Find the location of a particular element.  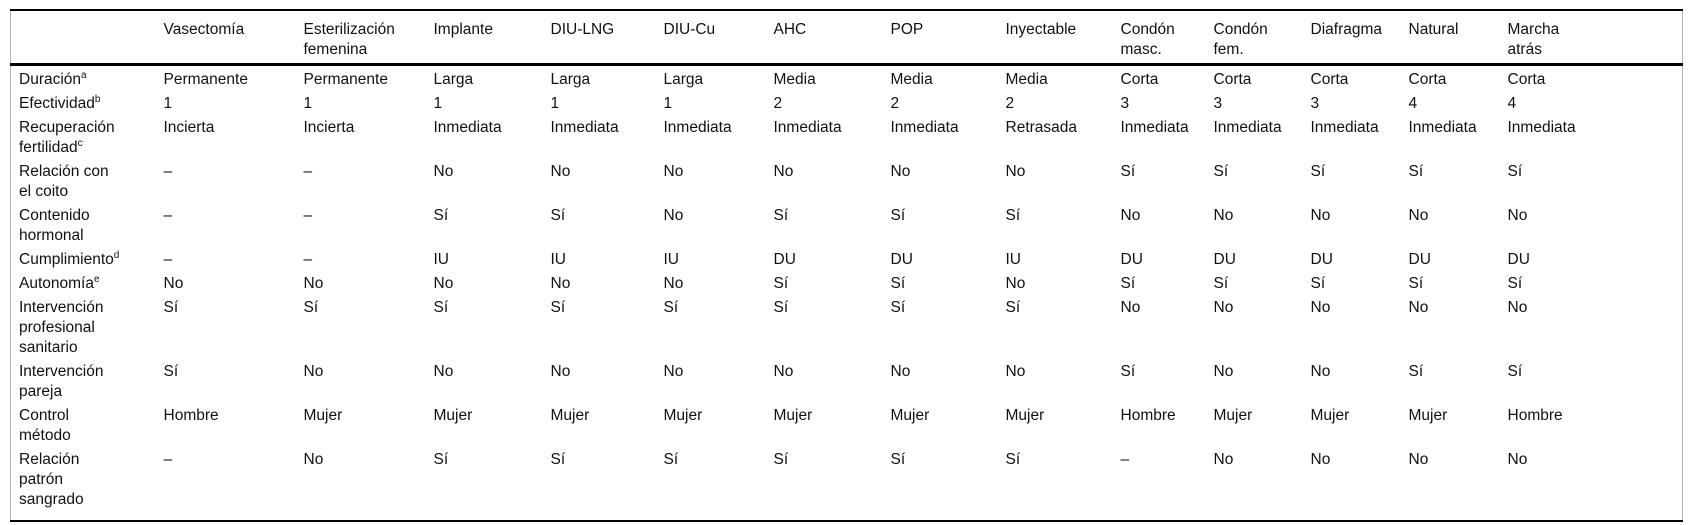

row-label-text: Recuperación fertilidad is located at coordinates (67, 137).